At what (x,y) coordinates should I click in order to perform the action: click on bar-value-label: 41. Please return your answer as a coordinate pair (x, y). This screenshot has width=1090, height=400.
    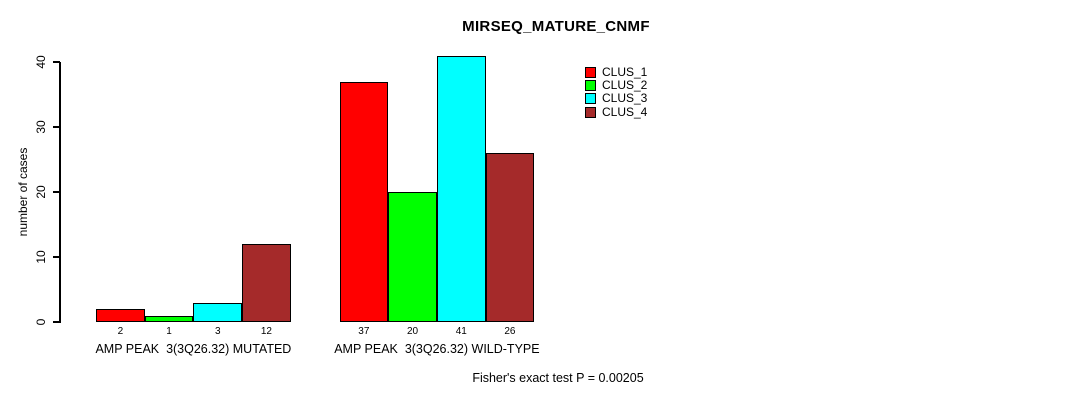
    Looking at the image, I should click on (461, 331).